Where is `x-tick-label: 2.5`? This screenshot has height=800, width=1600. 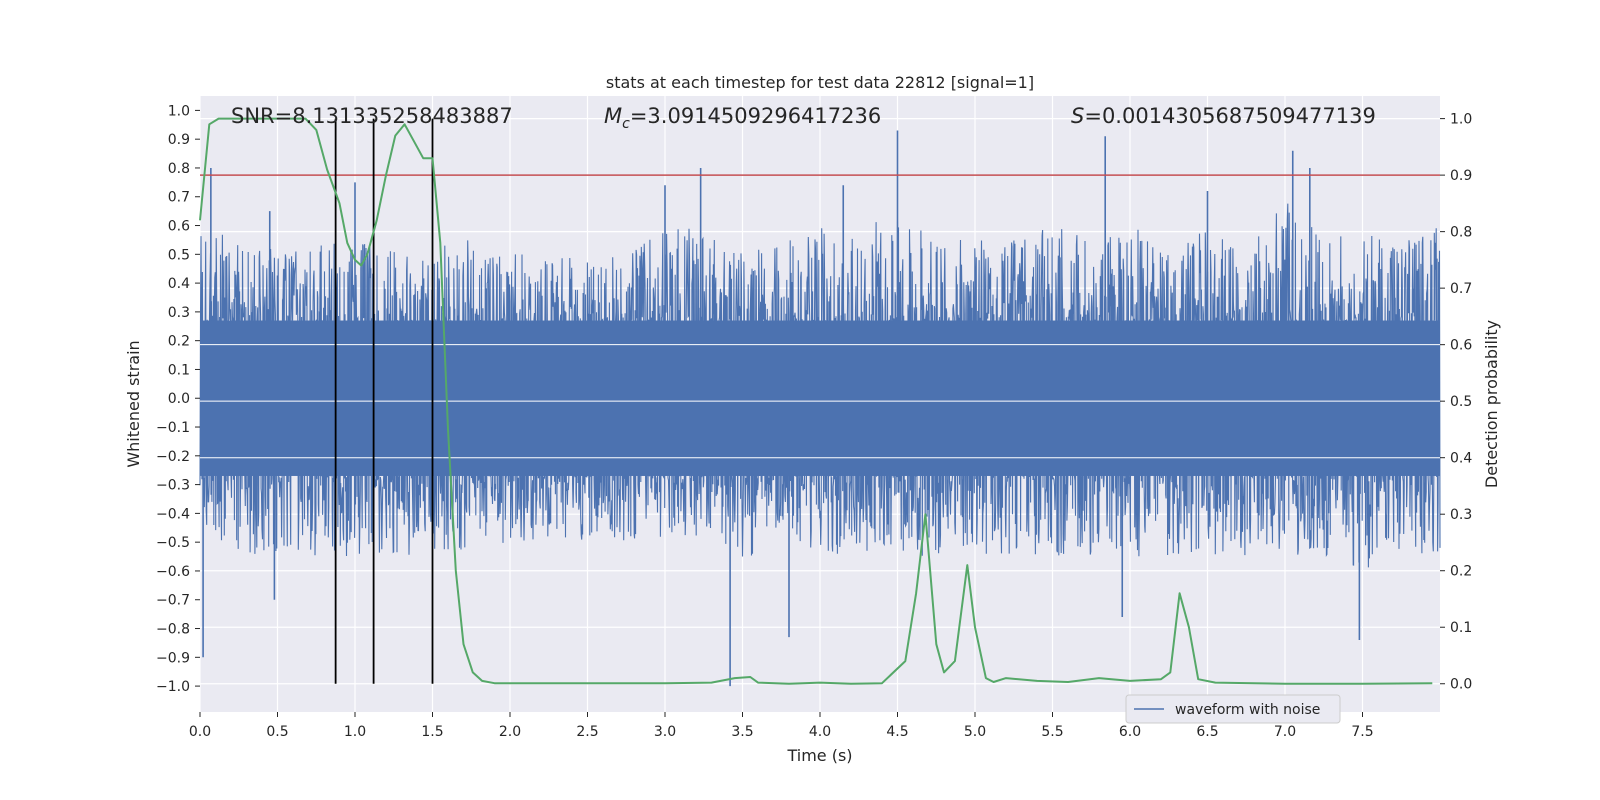
x-tick-label: 2.5 is located at coordinates (587, 732).